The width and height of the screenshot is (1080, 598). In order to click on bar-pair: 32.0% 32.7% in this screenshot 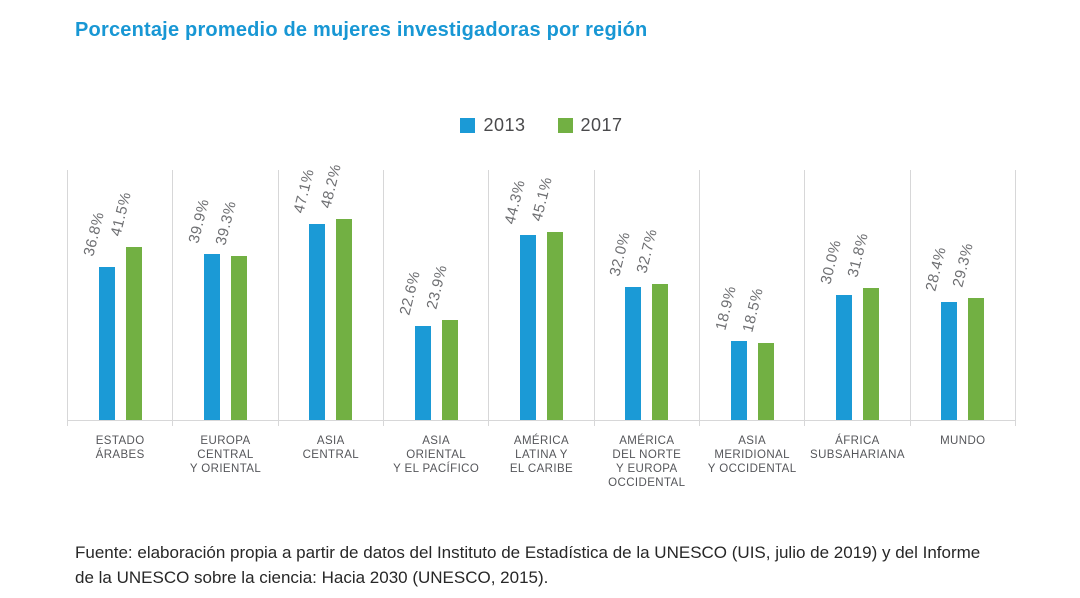, I will do `click(647, 295)`.